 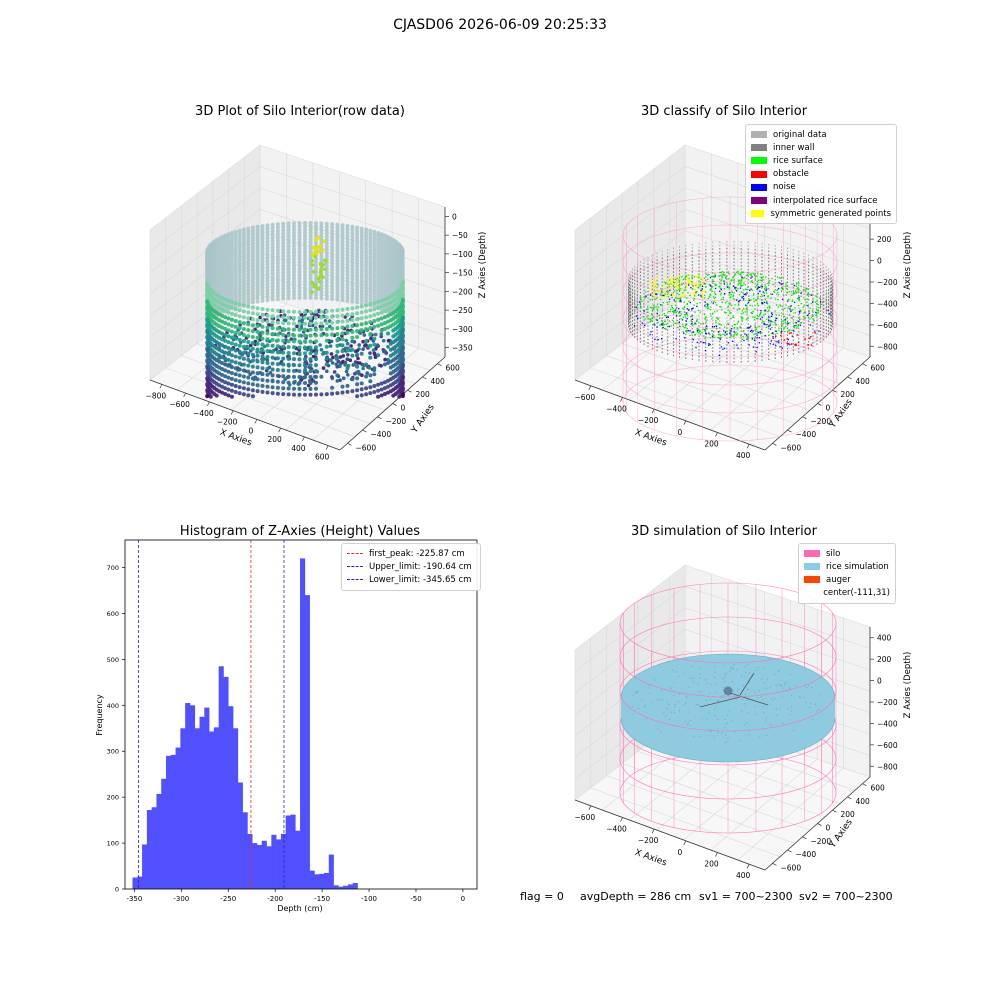 What do you see at coordinates (500, 25) in the screenshot?
I see `figure-title: CJASD06 2026-06-09 20:25:33` at bounding box center [500, 25].